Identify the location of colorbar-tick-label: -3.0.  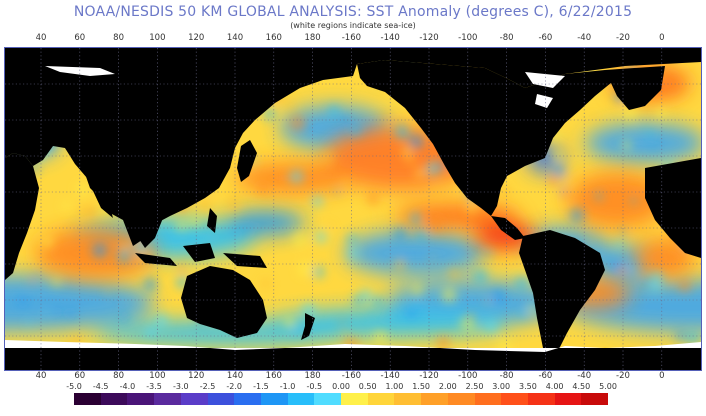
(180, 386).